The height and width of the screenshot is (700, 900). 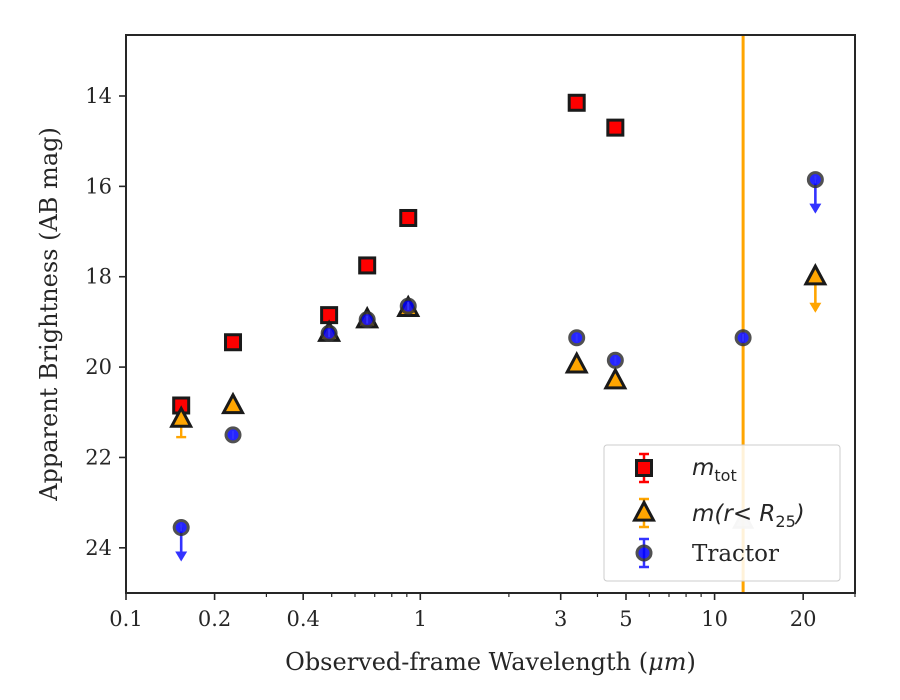 What do you see at coordinates (302, 619) in the screenshot?
I see `x-tick-label: 0.4` at bounding box center [302, 619].